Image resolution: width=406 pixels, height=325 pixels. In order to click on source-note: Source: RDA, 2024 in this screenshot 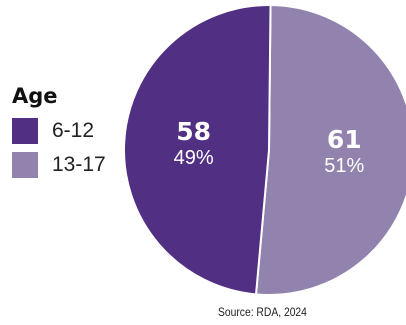, I will do `click(262, 312)`.